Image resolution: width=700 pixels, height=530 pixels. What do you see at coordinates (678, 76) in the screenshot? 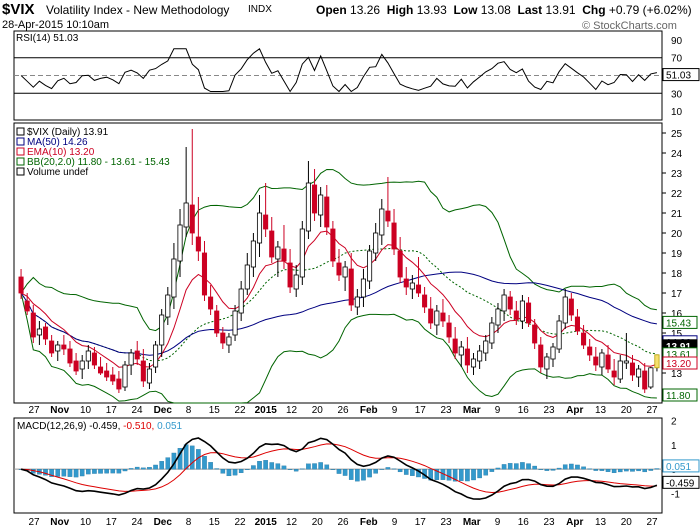
I see `rsi-value-badge-label: 51.03` at bounding box center [678, 76].